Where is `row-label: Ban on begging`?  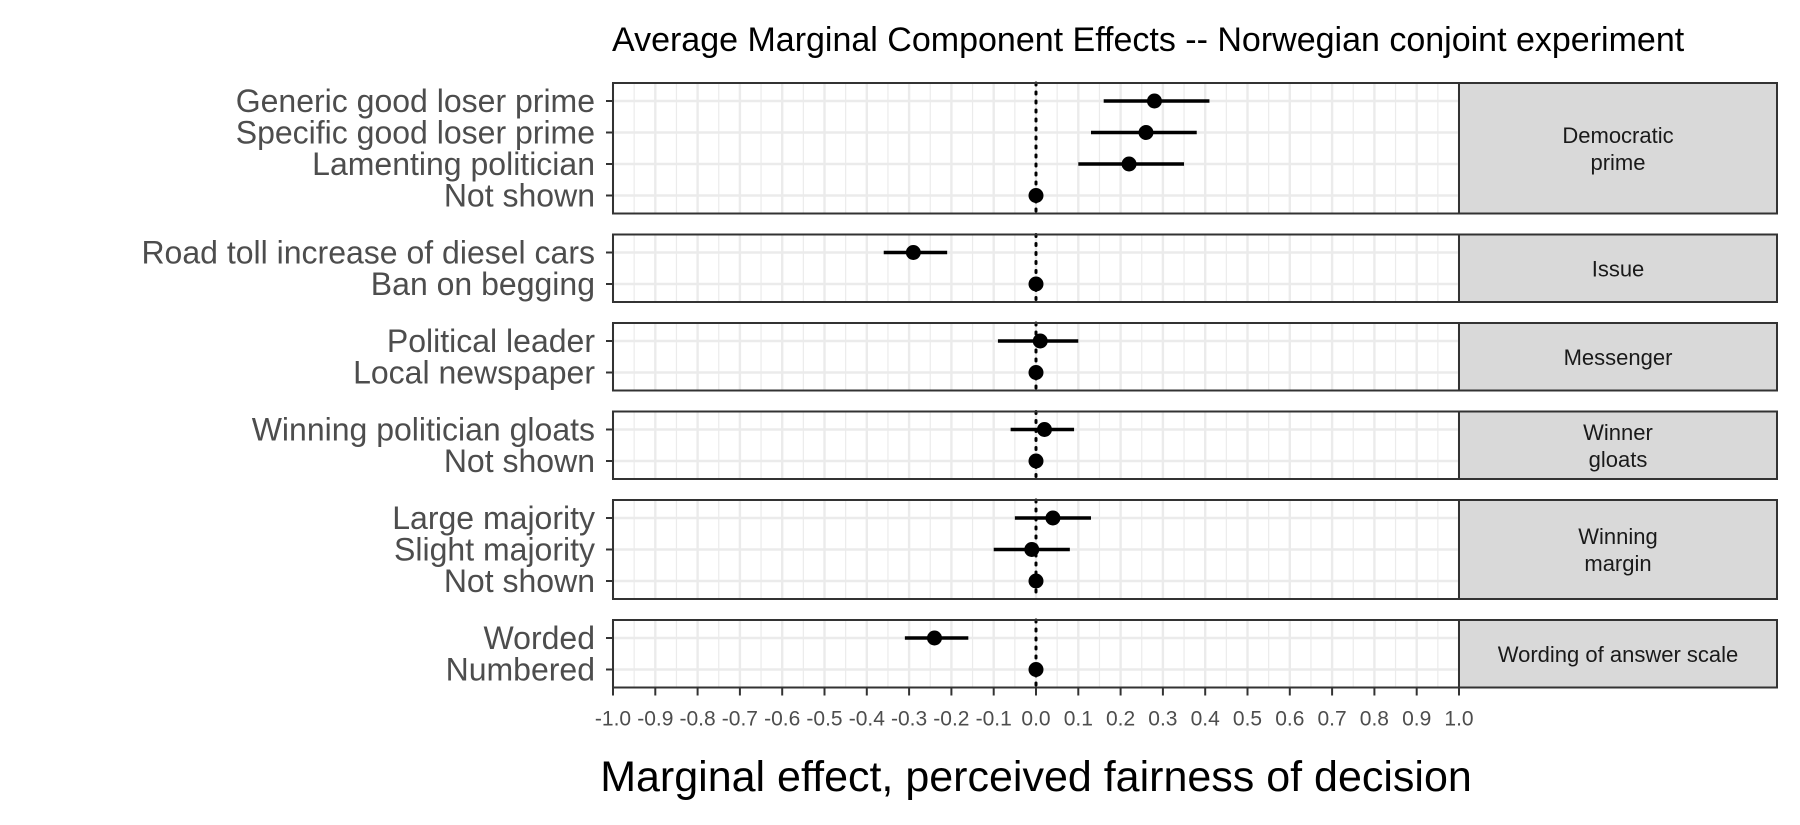 row-label: Ban on begging is located at coordinates (483, 284).